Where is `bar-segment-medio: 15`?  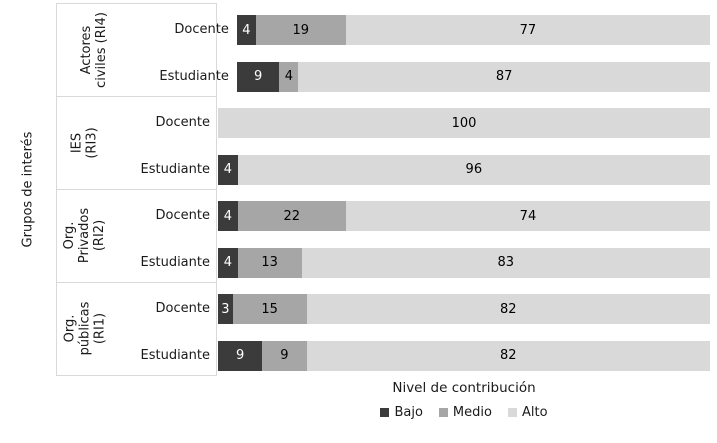 bar-segment-medio: 15 is located at coordinates (269, 309).